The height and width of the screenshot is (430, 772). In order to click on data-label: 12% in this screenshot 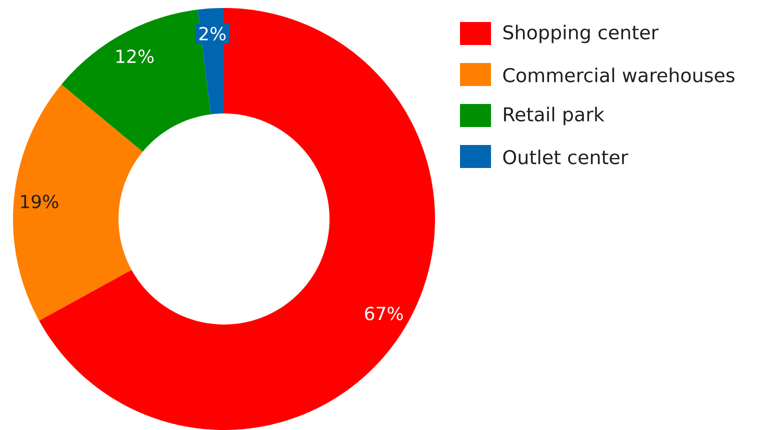, I will do `click(135, 56)`.